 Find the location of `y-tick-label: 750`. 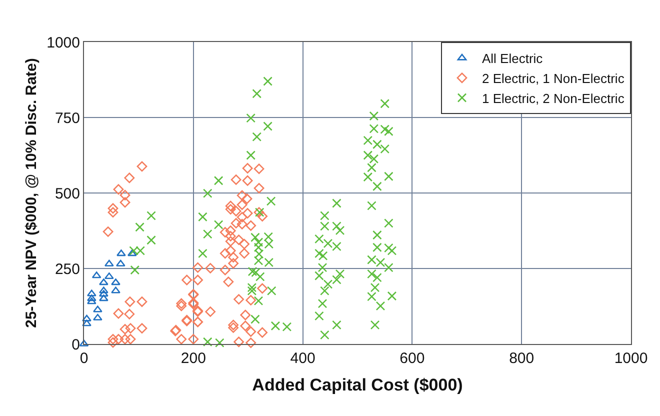

y-tick-label: 750 is located at coordinates (67, 118).